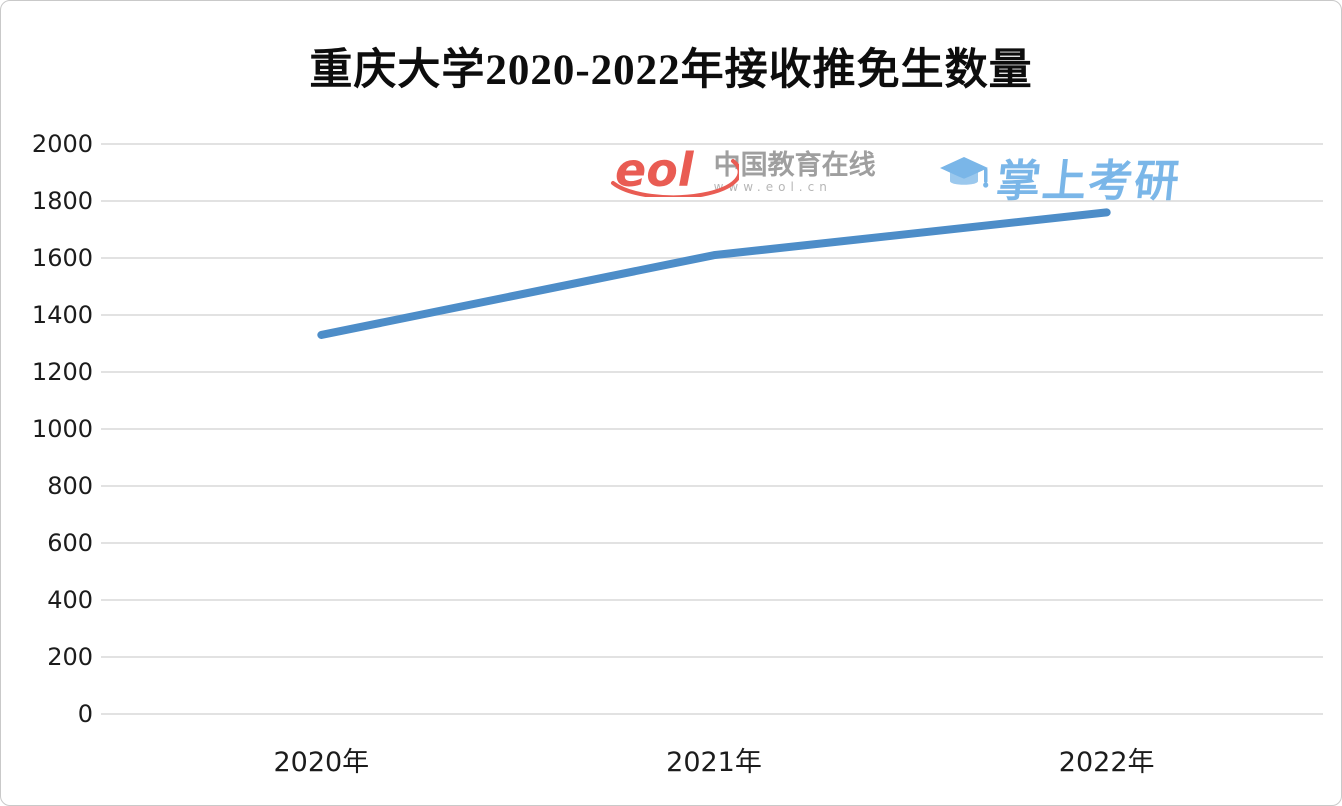 This screenshot has height=806, width=1342. I want to click on chart-title: 重庆大学2020-2022年接收推免生数量, so click(671, 70).